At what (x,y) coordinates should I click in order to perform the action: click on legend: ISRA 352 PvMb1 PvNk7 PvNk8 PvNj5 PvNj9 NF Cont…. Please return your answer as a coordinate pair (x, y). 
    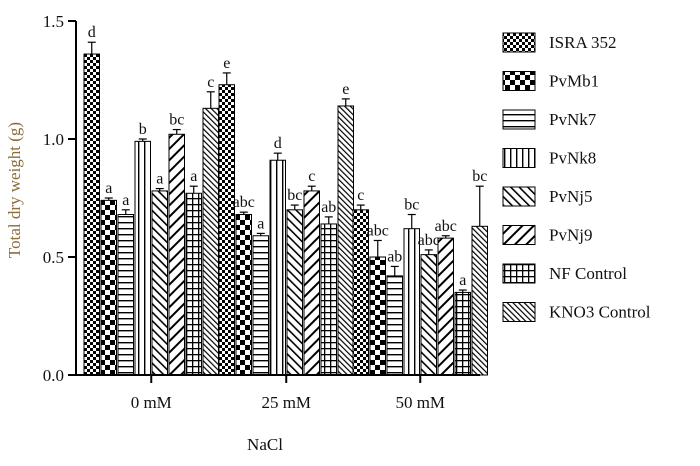
    Looking at the image, I should click on (576, 177).